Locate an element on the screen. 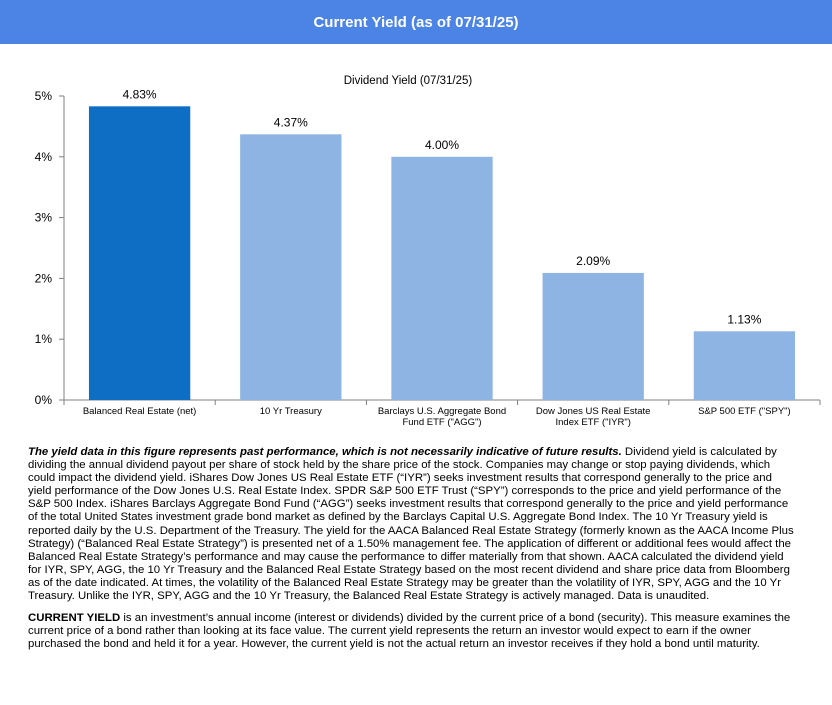 The image size is (832, 705). data-label: 2.09% is located at coordinates (593, 261).